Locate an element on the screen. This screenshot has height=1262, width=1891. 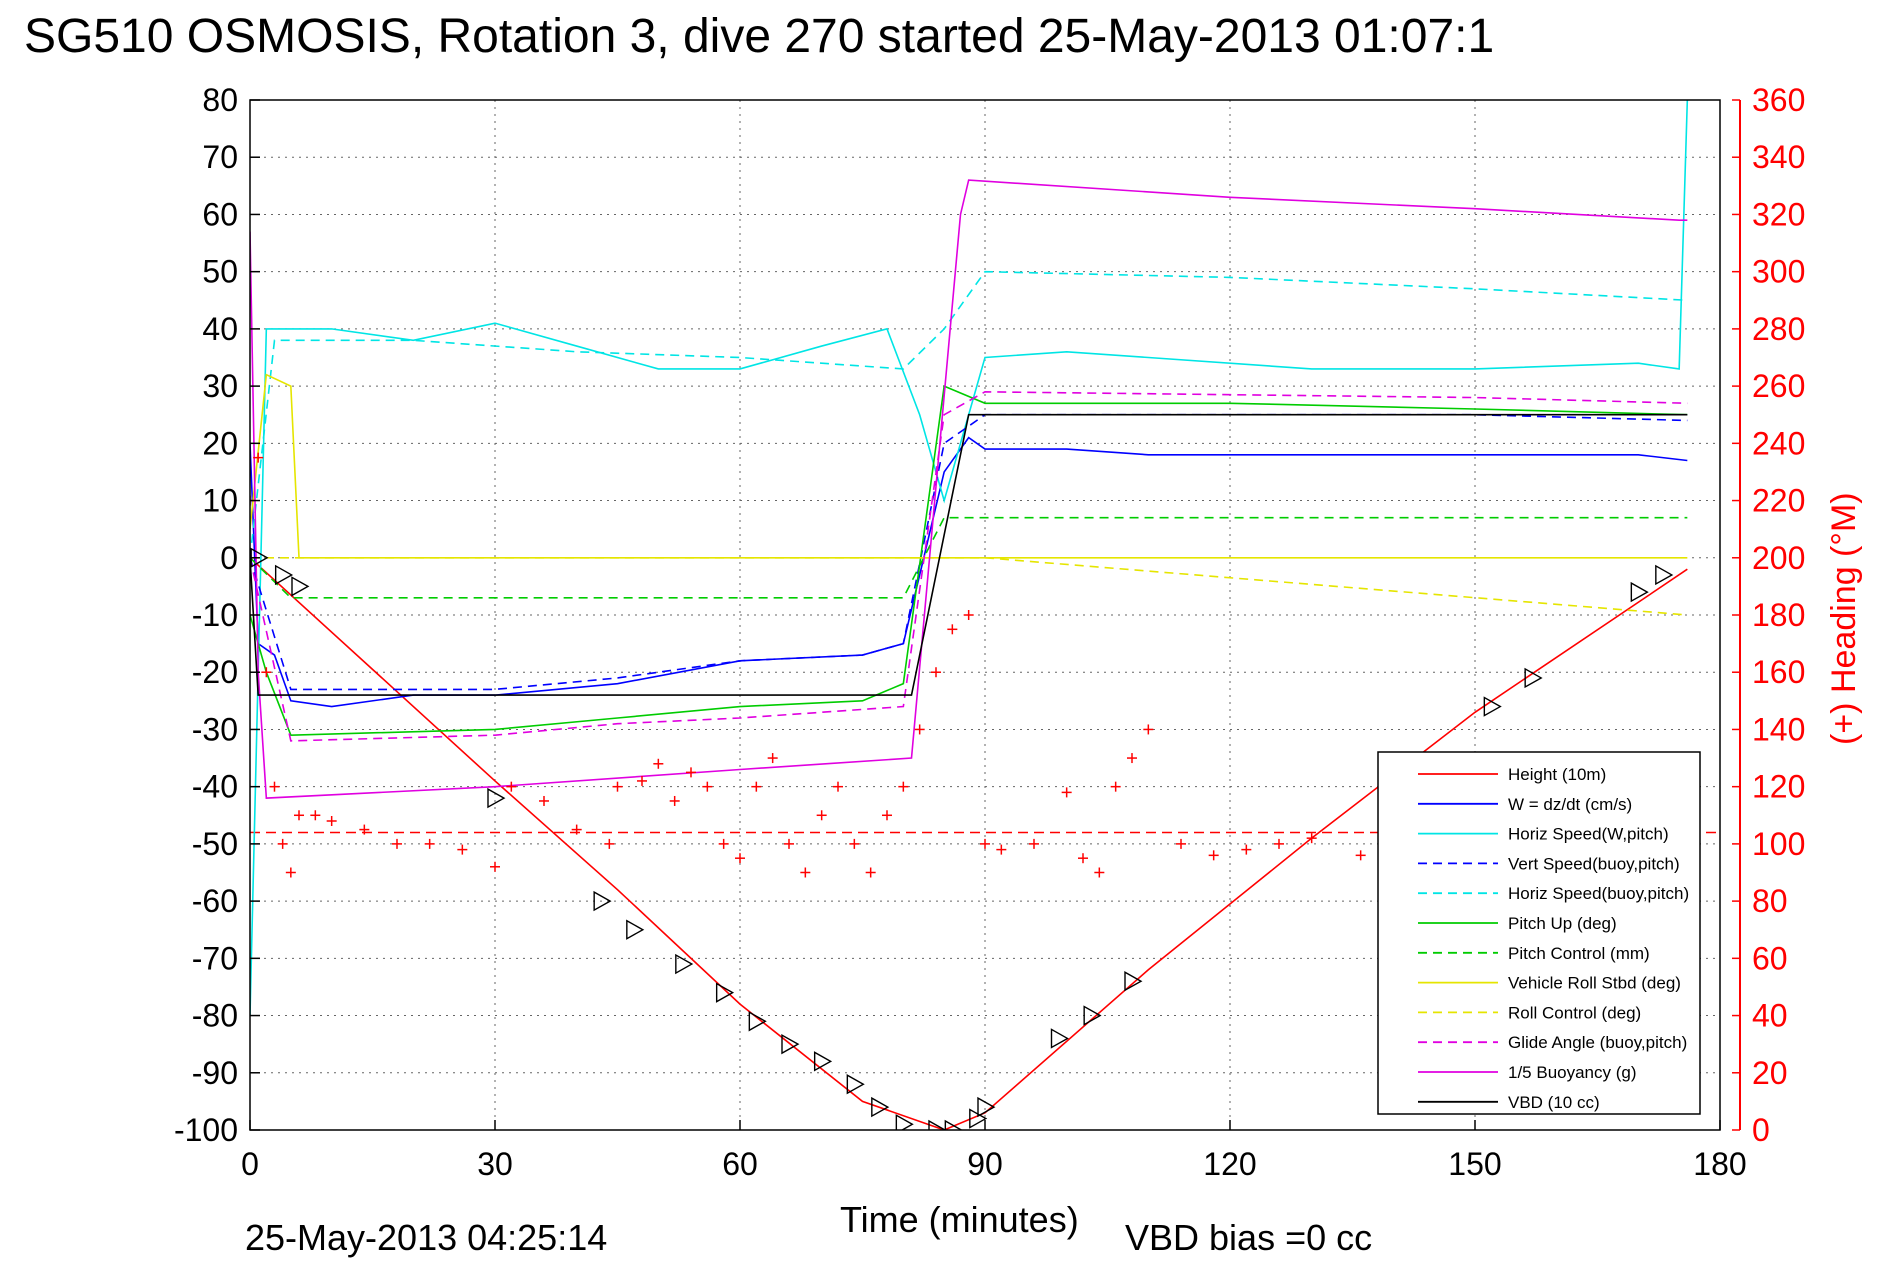
y2-tick-label: 200 is located at coordinates (1778, 558).